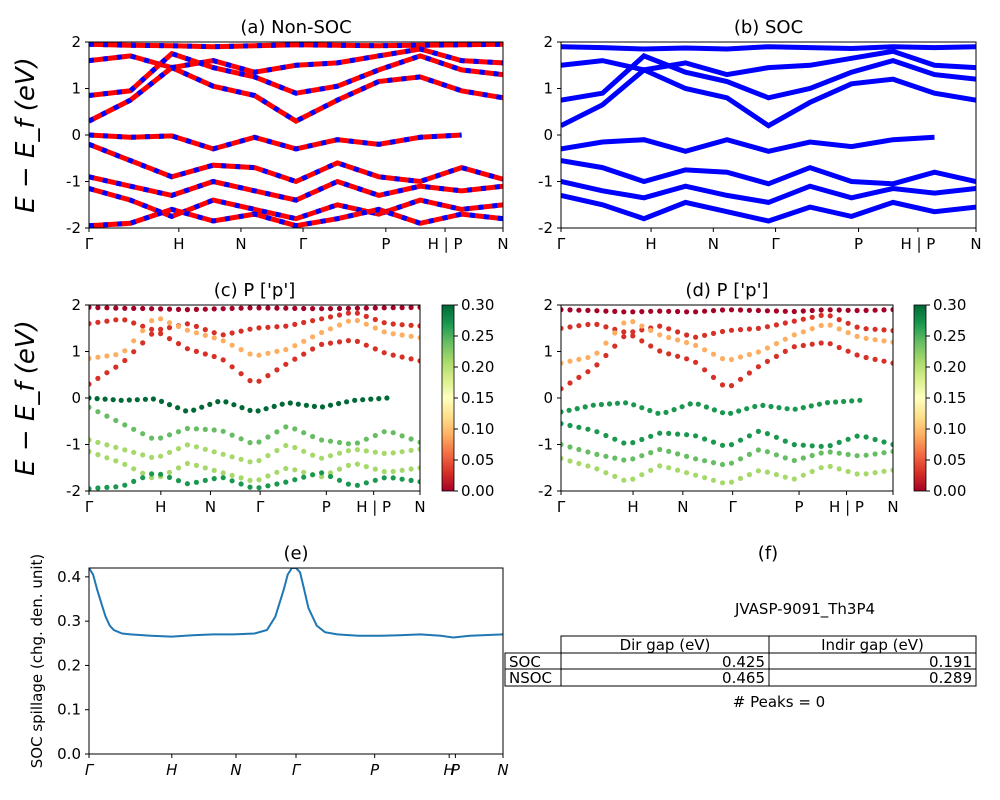 This screenshot has height=800, width=1000. I want to click on y-tick-label-b-2: 0, so click(548, 135).